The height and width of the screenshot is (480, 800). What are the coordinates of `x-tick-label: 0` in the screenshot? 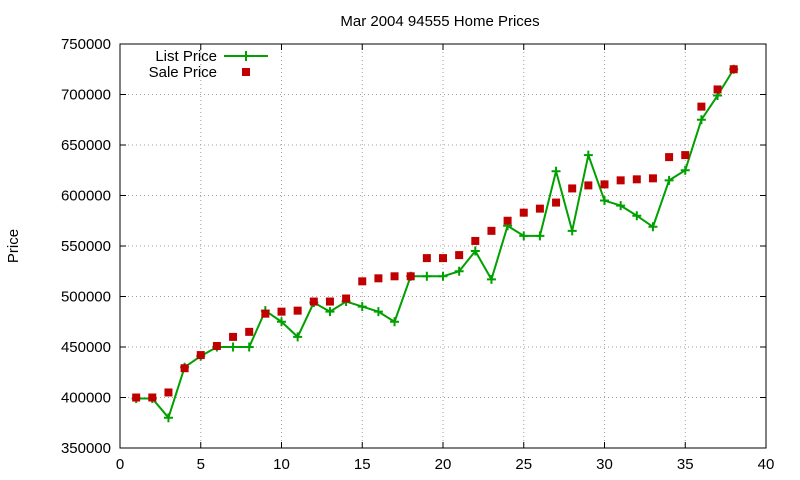 It's located at (120, 464).